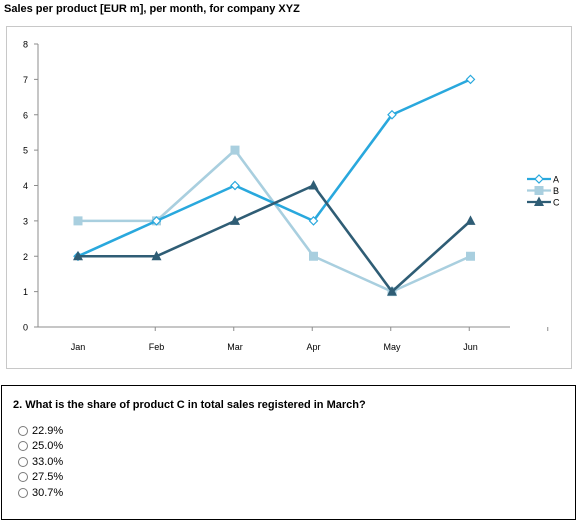 This screenshot has height=524, width=580. What do you see at coordinates (48, 477) in the screenshot?
I see `option-label: 27.5%` at bounding box center [48, 477].